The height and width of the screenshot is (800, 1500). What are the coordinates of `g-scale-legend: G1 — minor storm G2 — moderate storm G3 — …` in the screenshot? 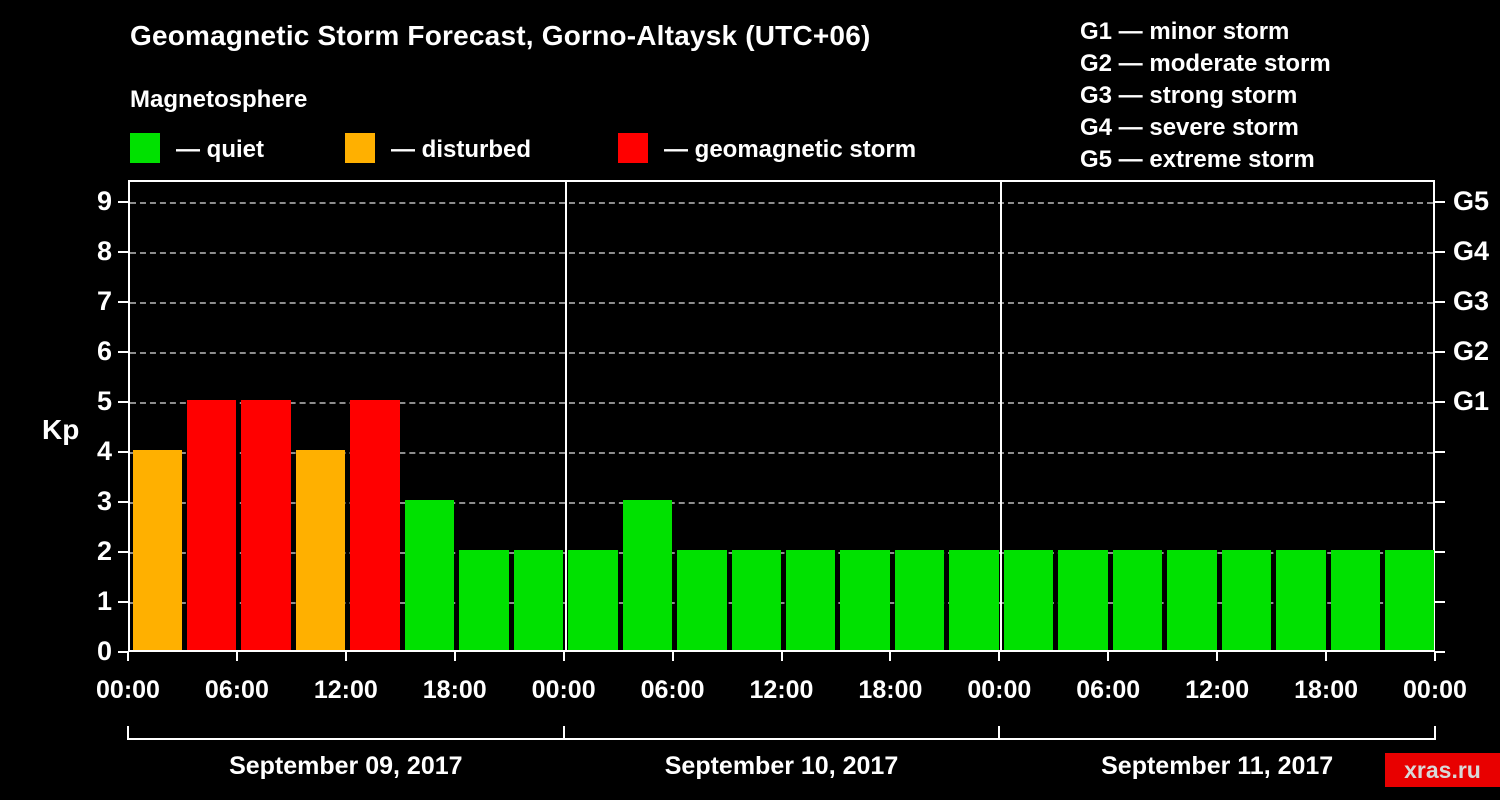 It's located at (1205, 96).